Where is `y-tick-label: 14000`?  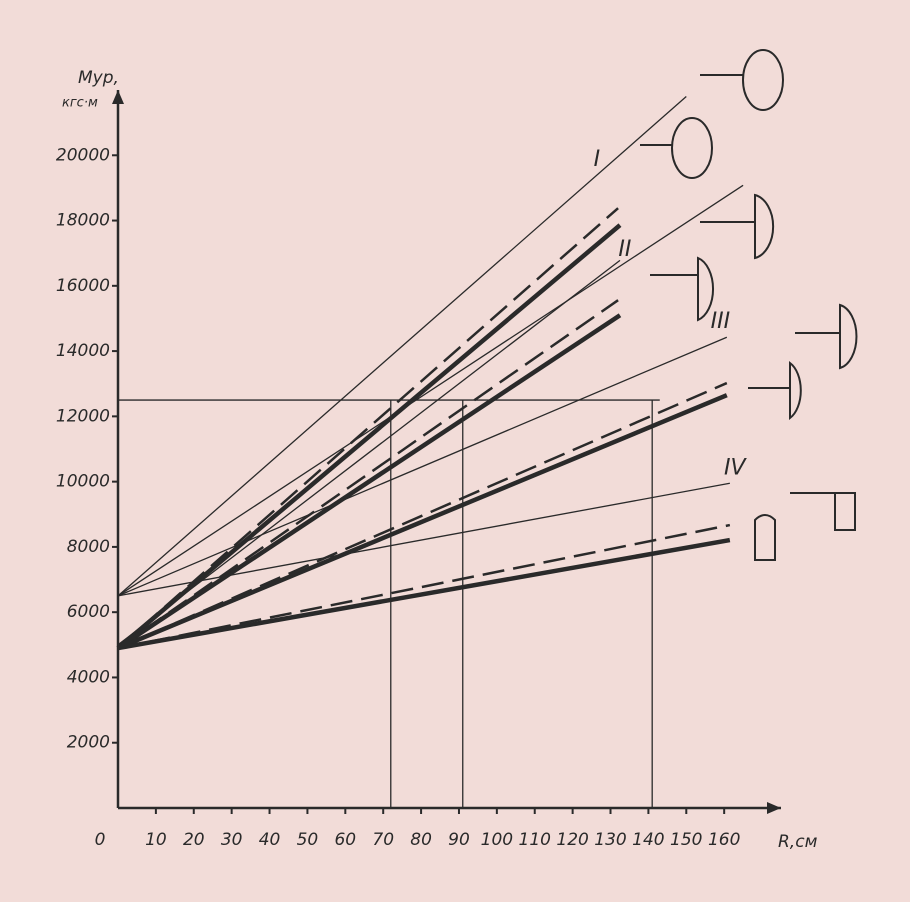 y-tick-label: 14000 is located at coordinates (83, 351).